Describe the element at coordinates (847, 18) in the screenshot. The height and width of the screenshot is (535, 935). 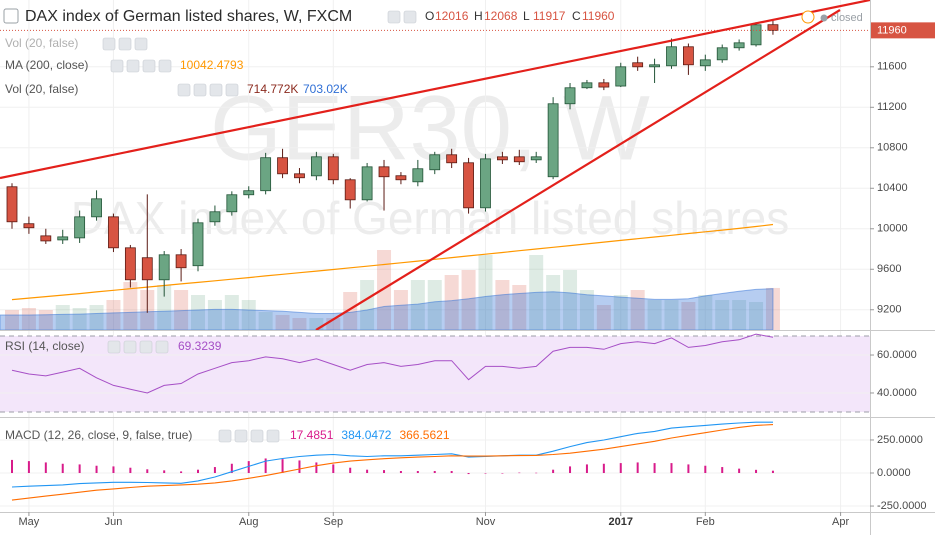
I see `market-status: closed` at that location.